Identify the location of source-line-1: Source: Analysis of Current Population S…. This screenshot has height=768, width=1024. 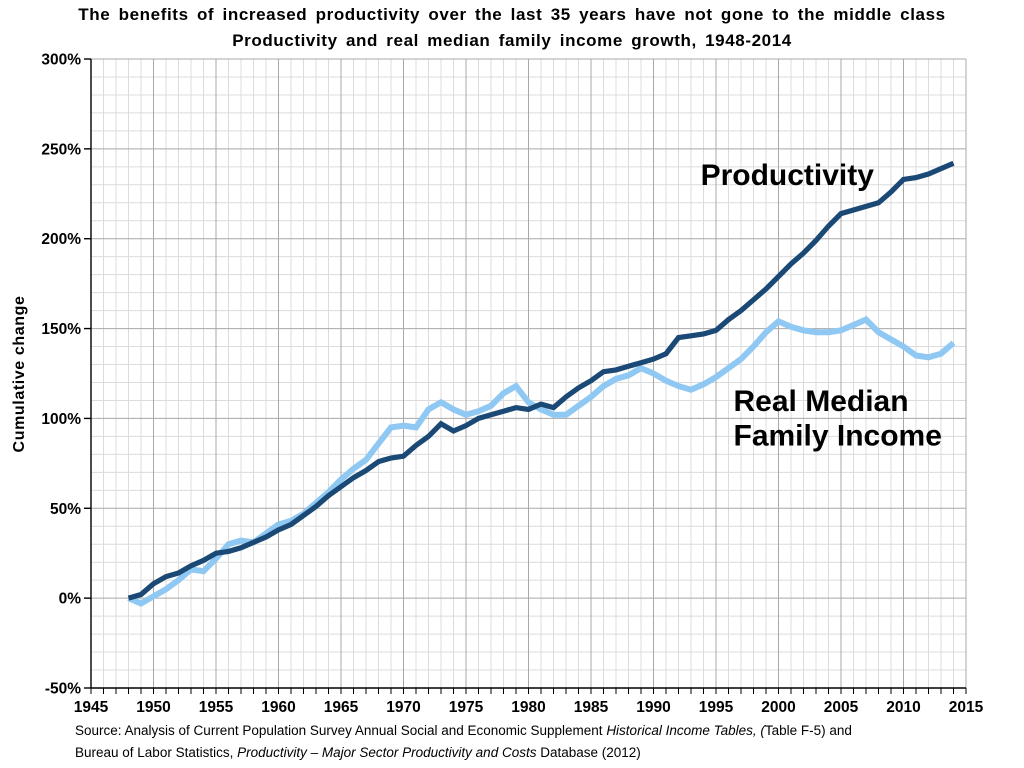
(463, 730).